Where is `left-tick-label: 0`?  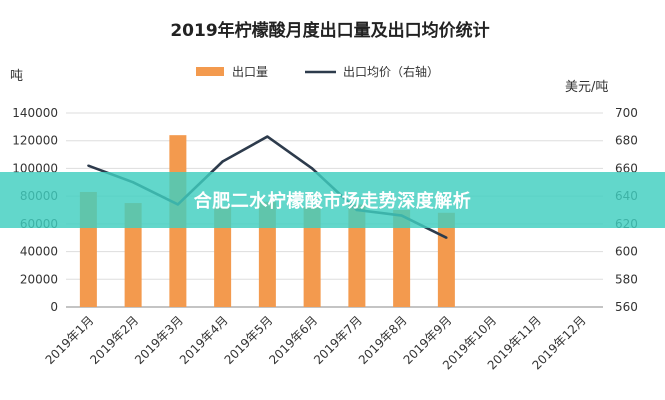 left-tick-label: 0 is located at coordinates (54, 307).